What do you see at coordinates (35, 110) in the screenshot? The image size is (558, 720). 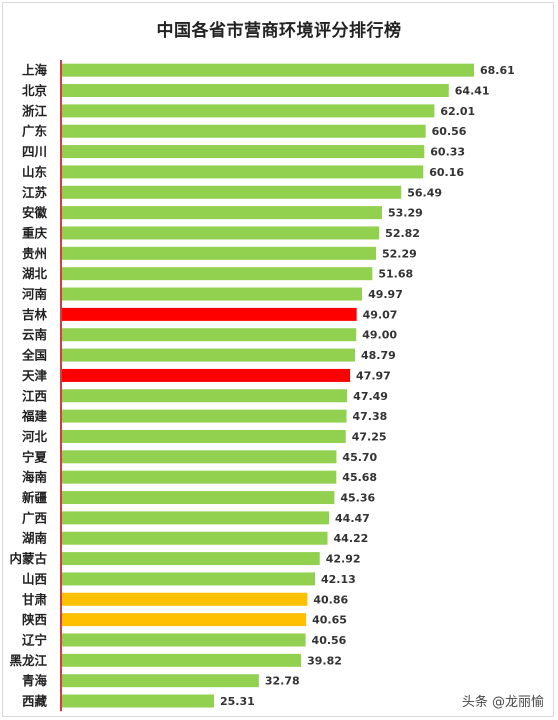 I see `category-label: 浙江` at bounding box center [35, 110].